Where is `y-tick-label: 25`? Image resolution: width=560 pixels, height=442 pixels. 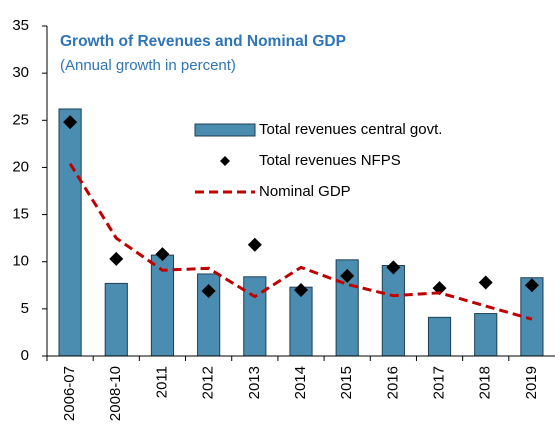 y-tick-label: 25 is located at coordinates (20, 119).